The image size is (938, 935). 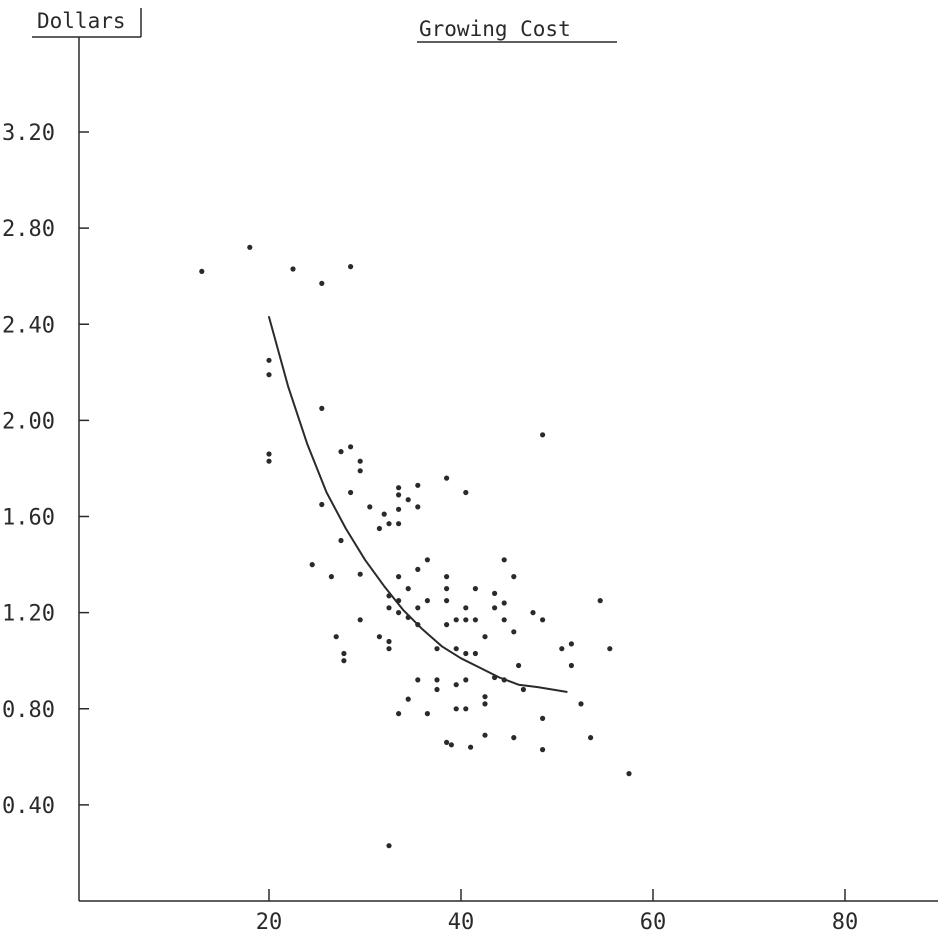 What do you see at coordinates (28, 325) in the screenshot?
I see `y-tick-label: 2.40` at bounding box center [28, 325].